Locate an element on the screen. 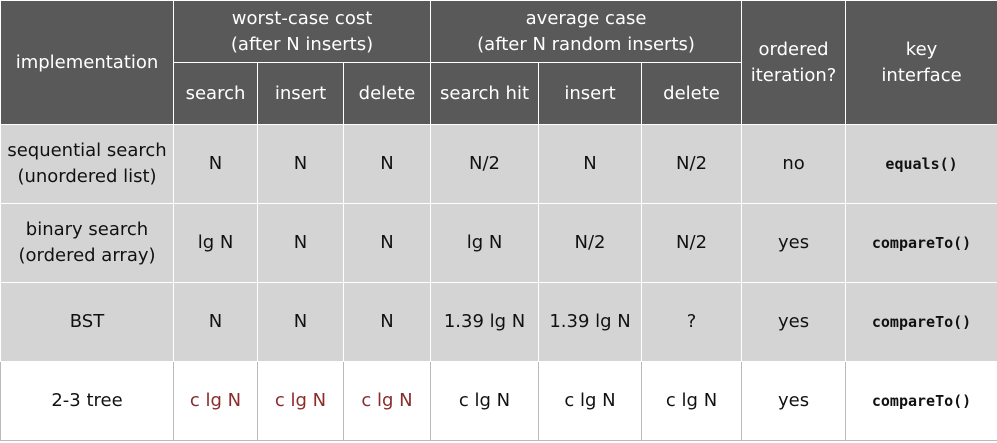  cell-text: key is located at coordinates (921, 49).